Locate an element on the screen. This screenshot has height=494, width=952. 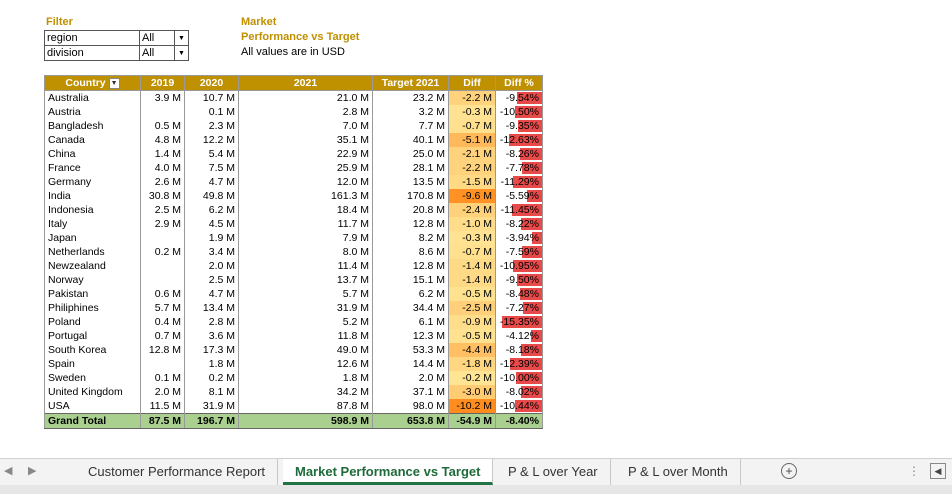
cell-diff: -3.0 M is located at coordinates (472, 392).